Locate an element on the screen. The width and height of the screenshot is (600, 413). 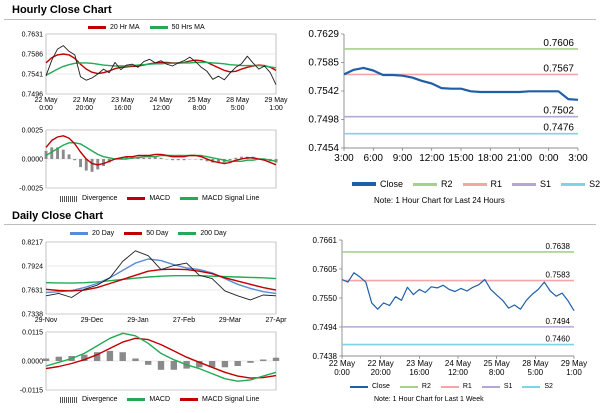
section-divider is located at coordinates (300, 19).